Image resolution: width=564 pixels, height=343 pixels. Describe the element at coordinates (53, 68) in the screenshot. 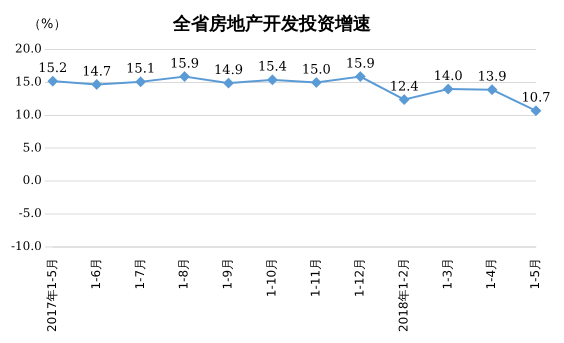

I see `data-label: 15.2` at that location.